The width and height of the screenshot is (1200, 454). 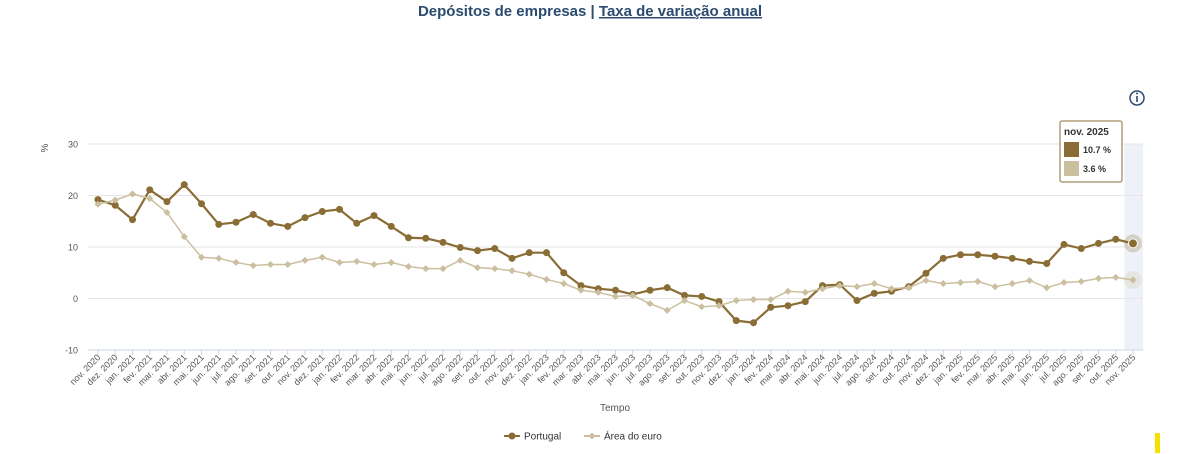 What do you see at coordinates (680, 11) in the screenshot?
I see `title-link: Taxa de variação anual` at bounding box center [680, 11].